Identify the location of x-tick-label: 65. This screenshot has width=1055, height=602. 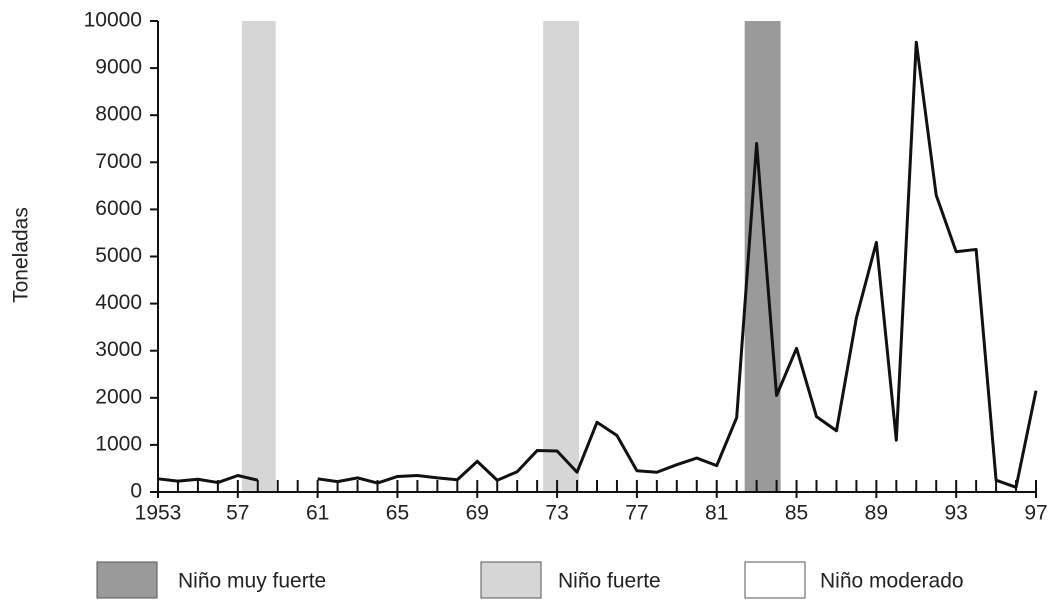
(397, 513).